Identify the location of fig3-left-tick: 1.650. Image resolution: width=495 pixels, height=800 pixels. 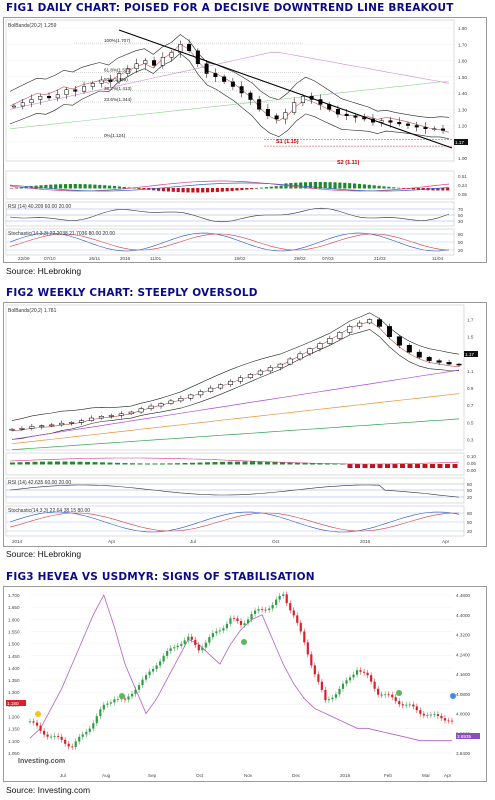
(14, 607).